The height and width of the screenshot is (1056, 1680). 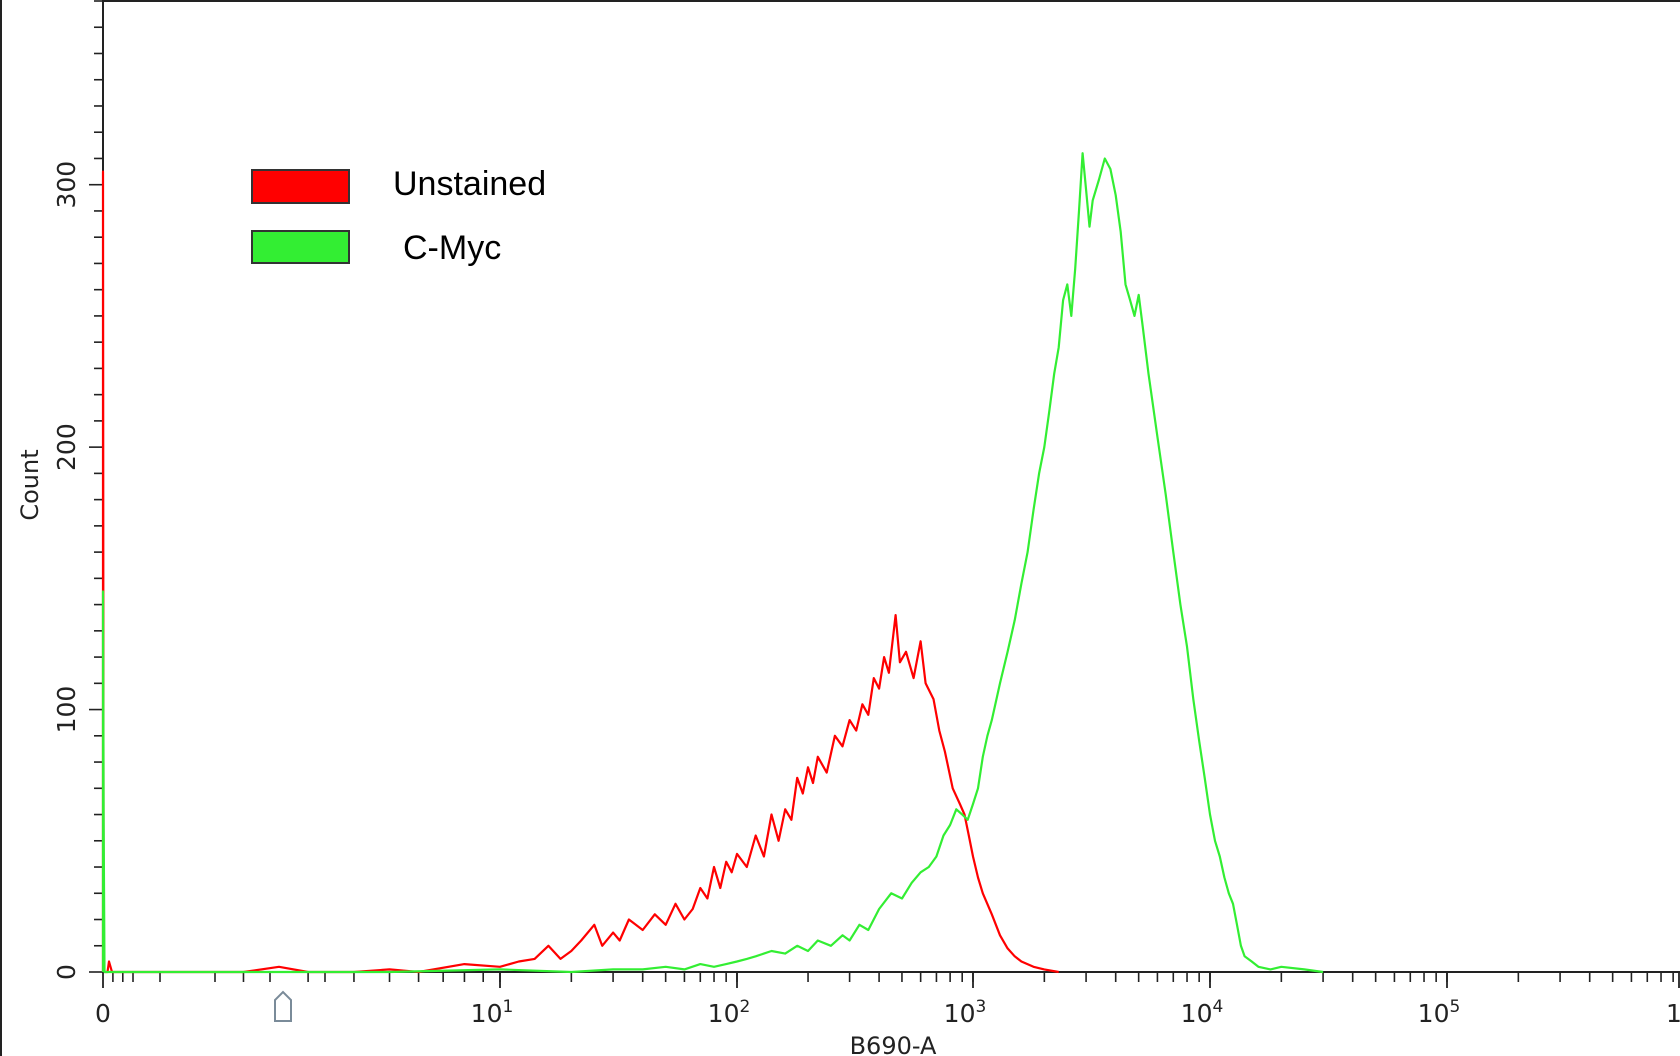 I want to click on x-tick-label: 10⁴, so click(x=1202, y=1012).